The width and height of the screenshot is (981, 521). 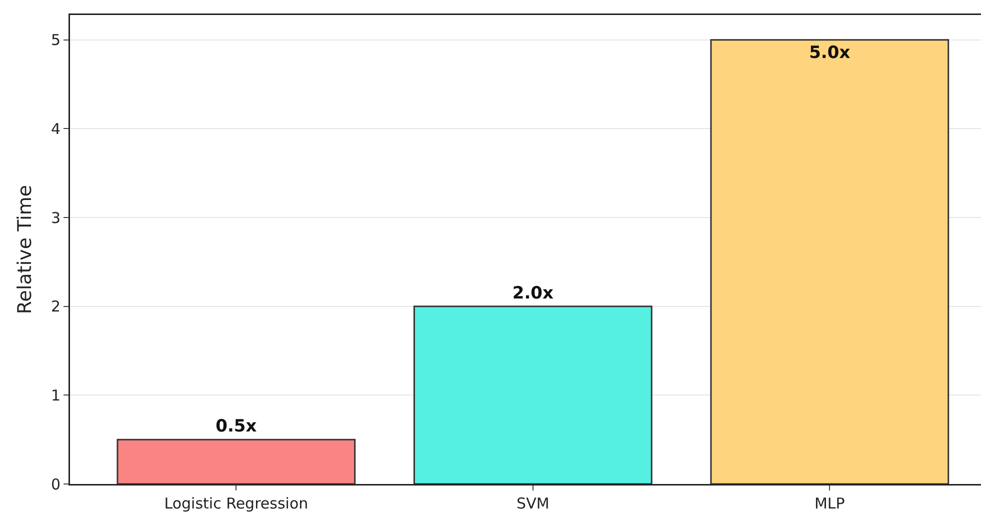 What do you see at coordinates (236, 503) in the screenshot?
I see `x-tick-label: Logistic Regression` at bounding box center [236, 503].